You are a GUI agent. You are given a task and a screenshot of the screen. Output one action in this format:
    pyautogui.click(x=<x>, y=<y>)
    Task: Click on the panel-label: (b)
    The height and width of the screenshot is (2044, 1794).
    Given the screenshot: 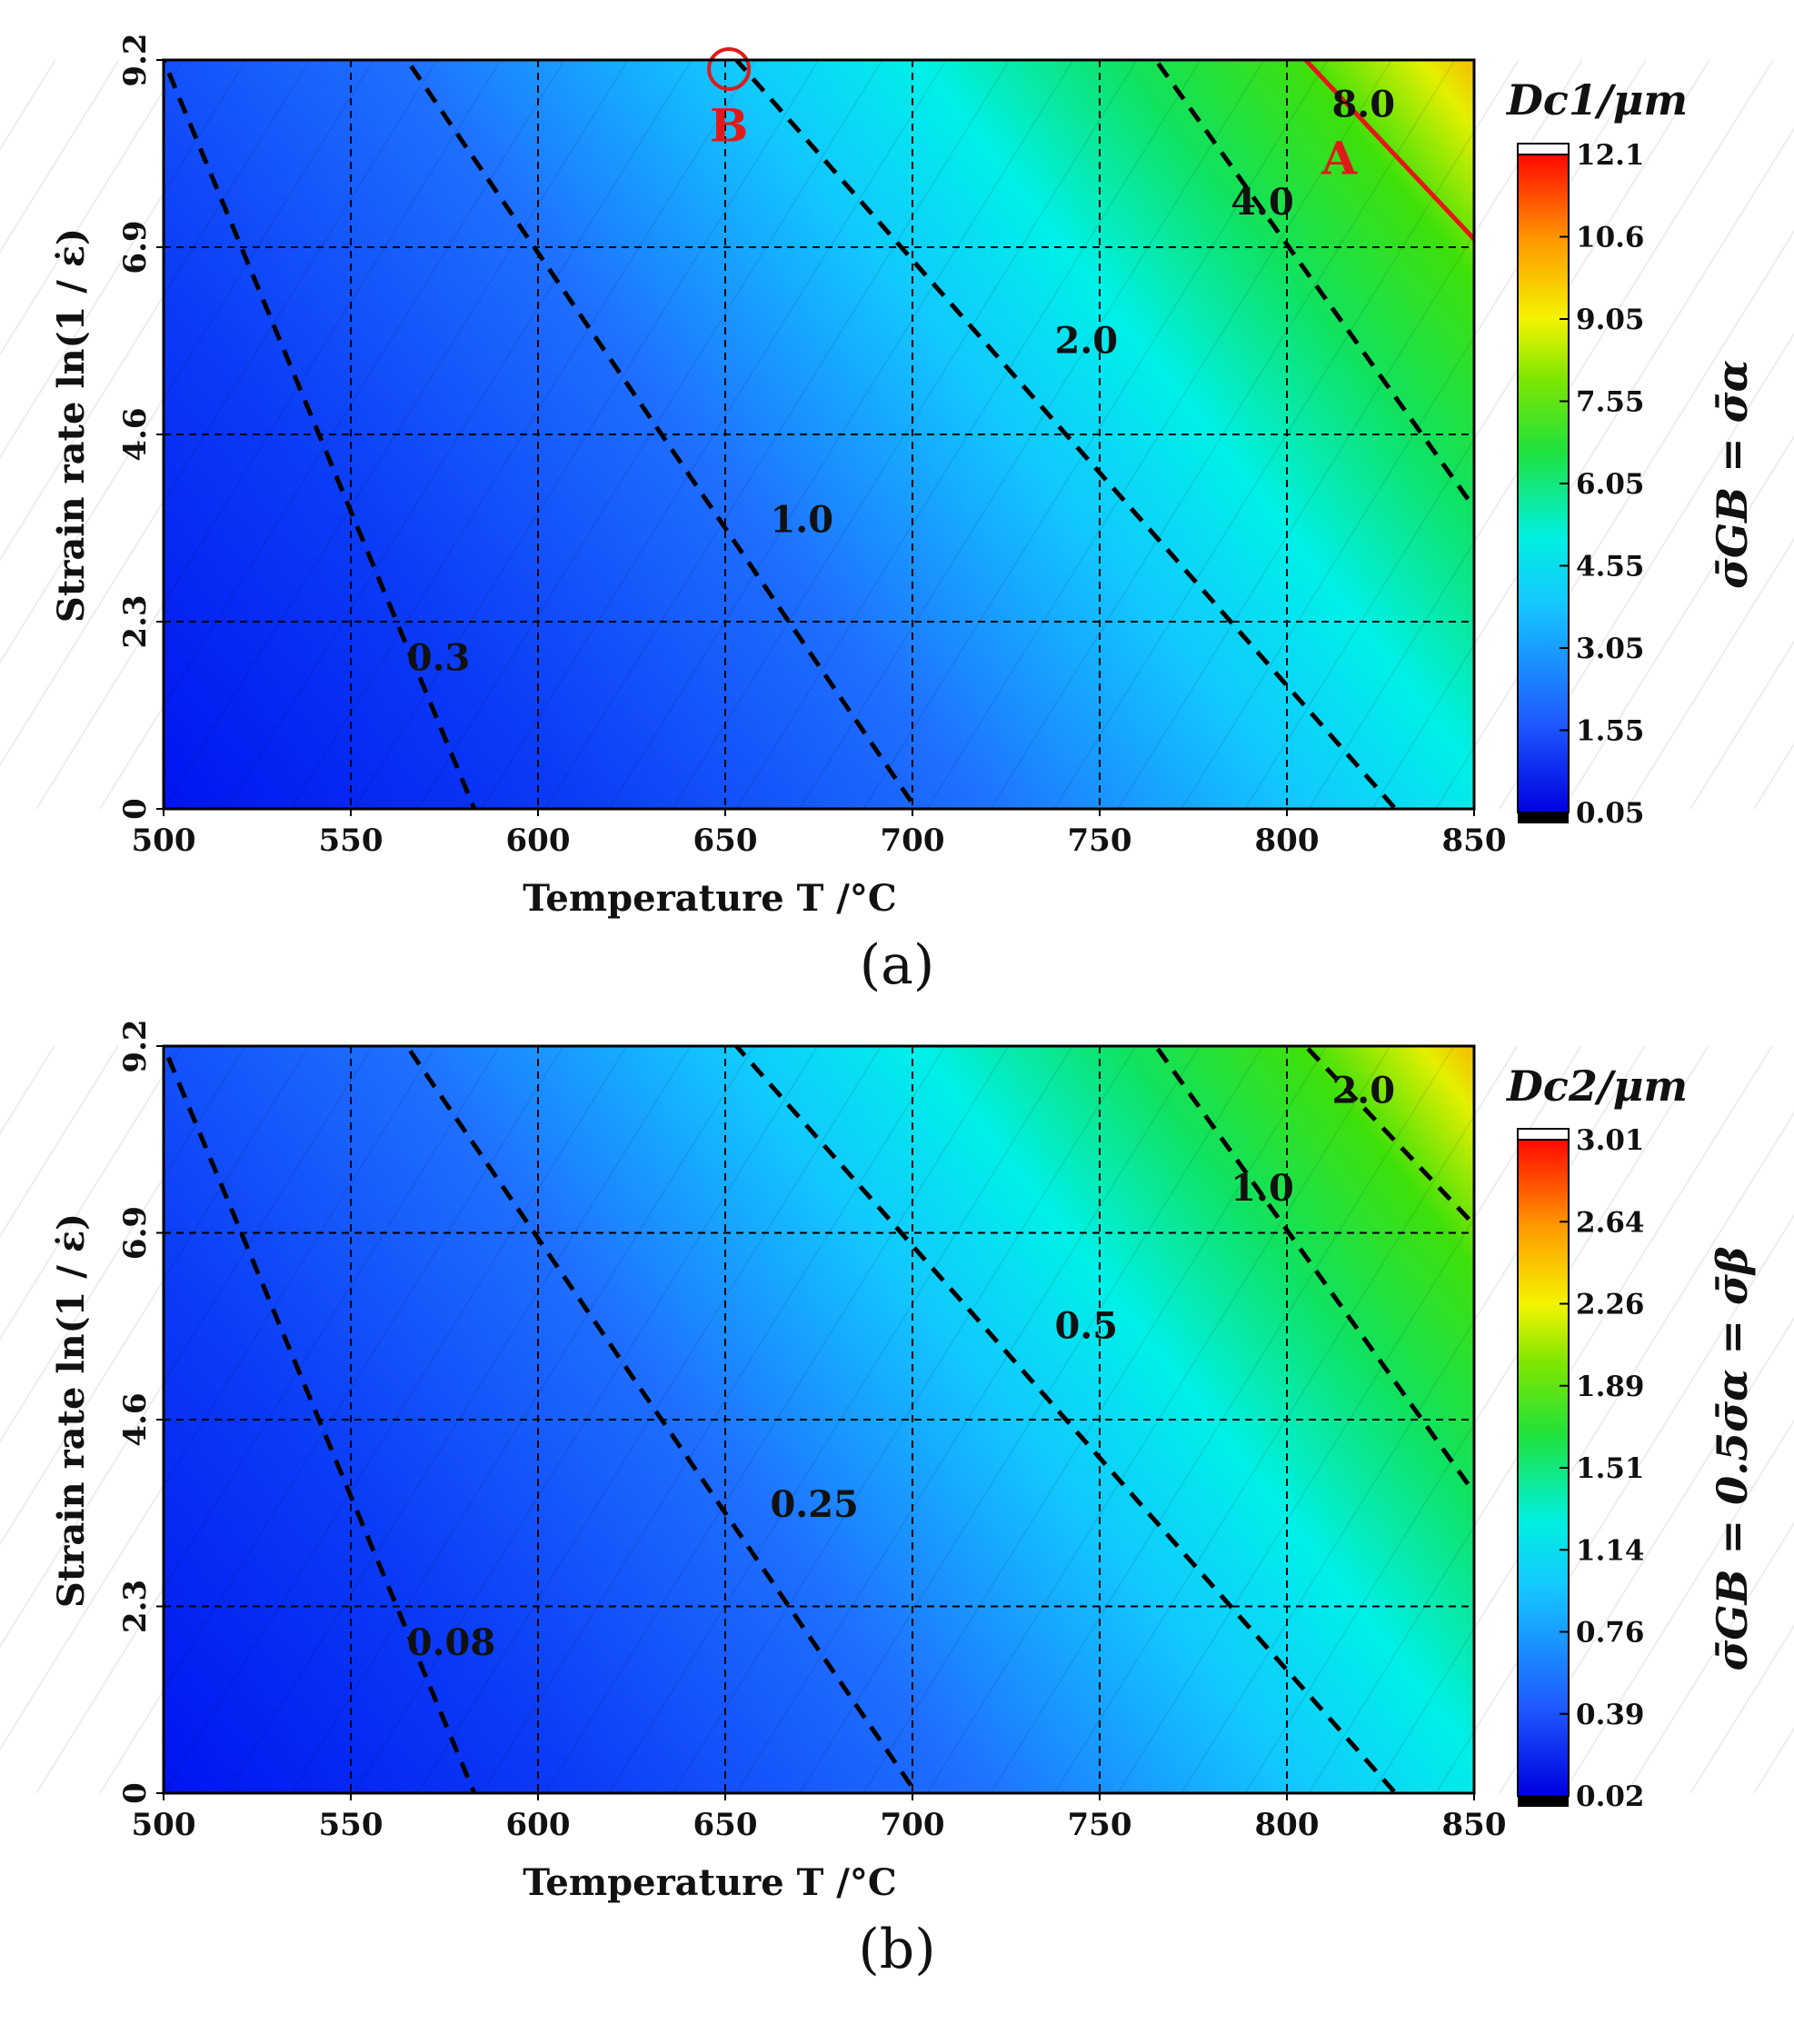 What is the action you would take?
    pyautogui.click(x=896, y=1950)
    